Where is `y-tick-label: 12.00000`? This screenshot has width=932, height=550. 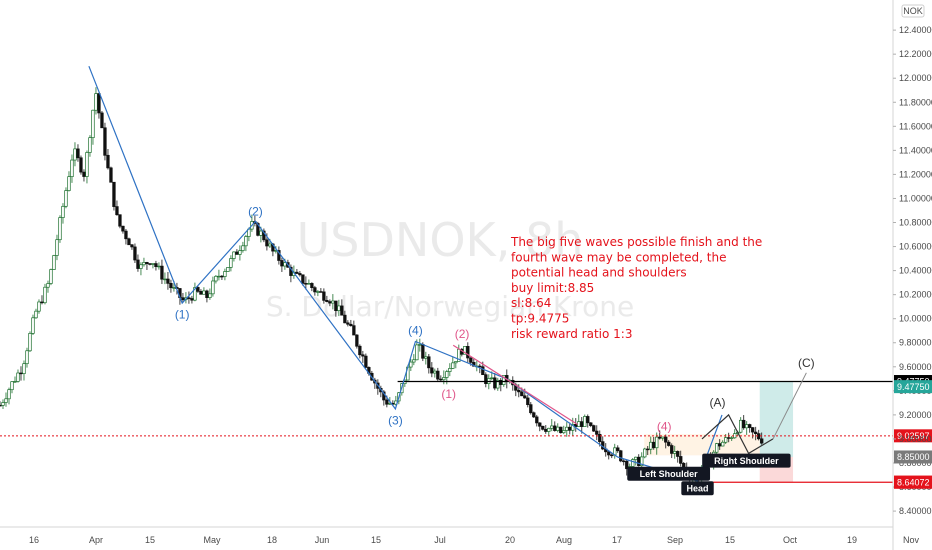
y-tick-label: 12.00000 is located at coordinates (915, 78).